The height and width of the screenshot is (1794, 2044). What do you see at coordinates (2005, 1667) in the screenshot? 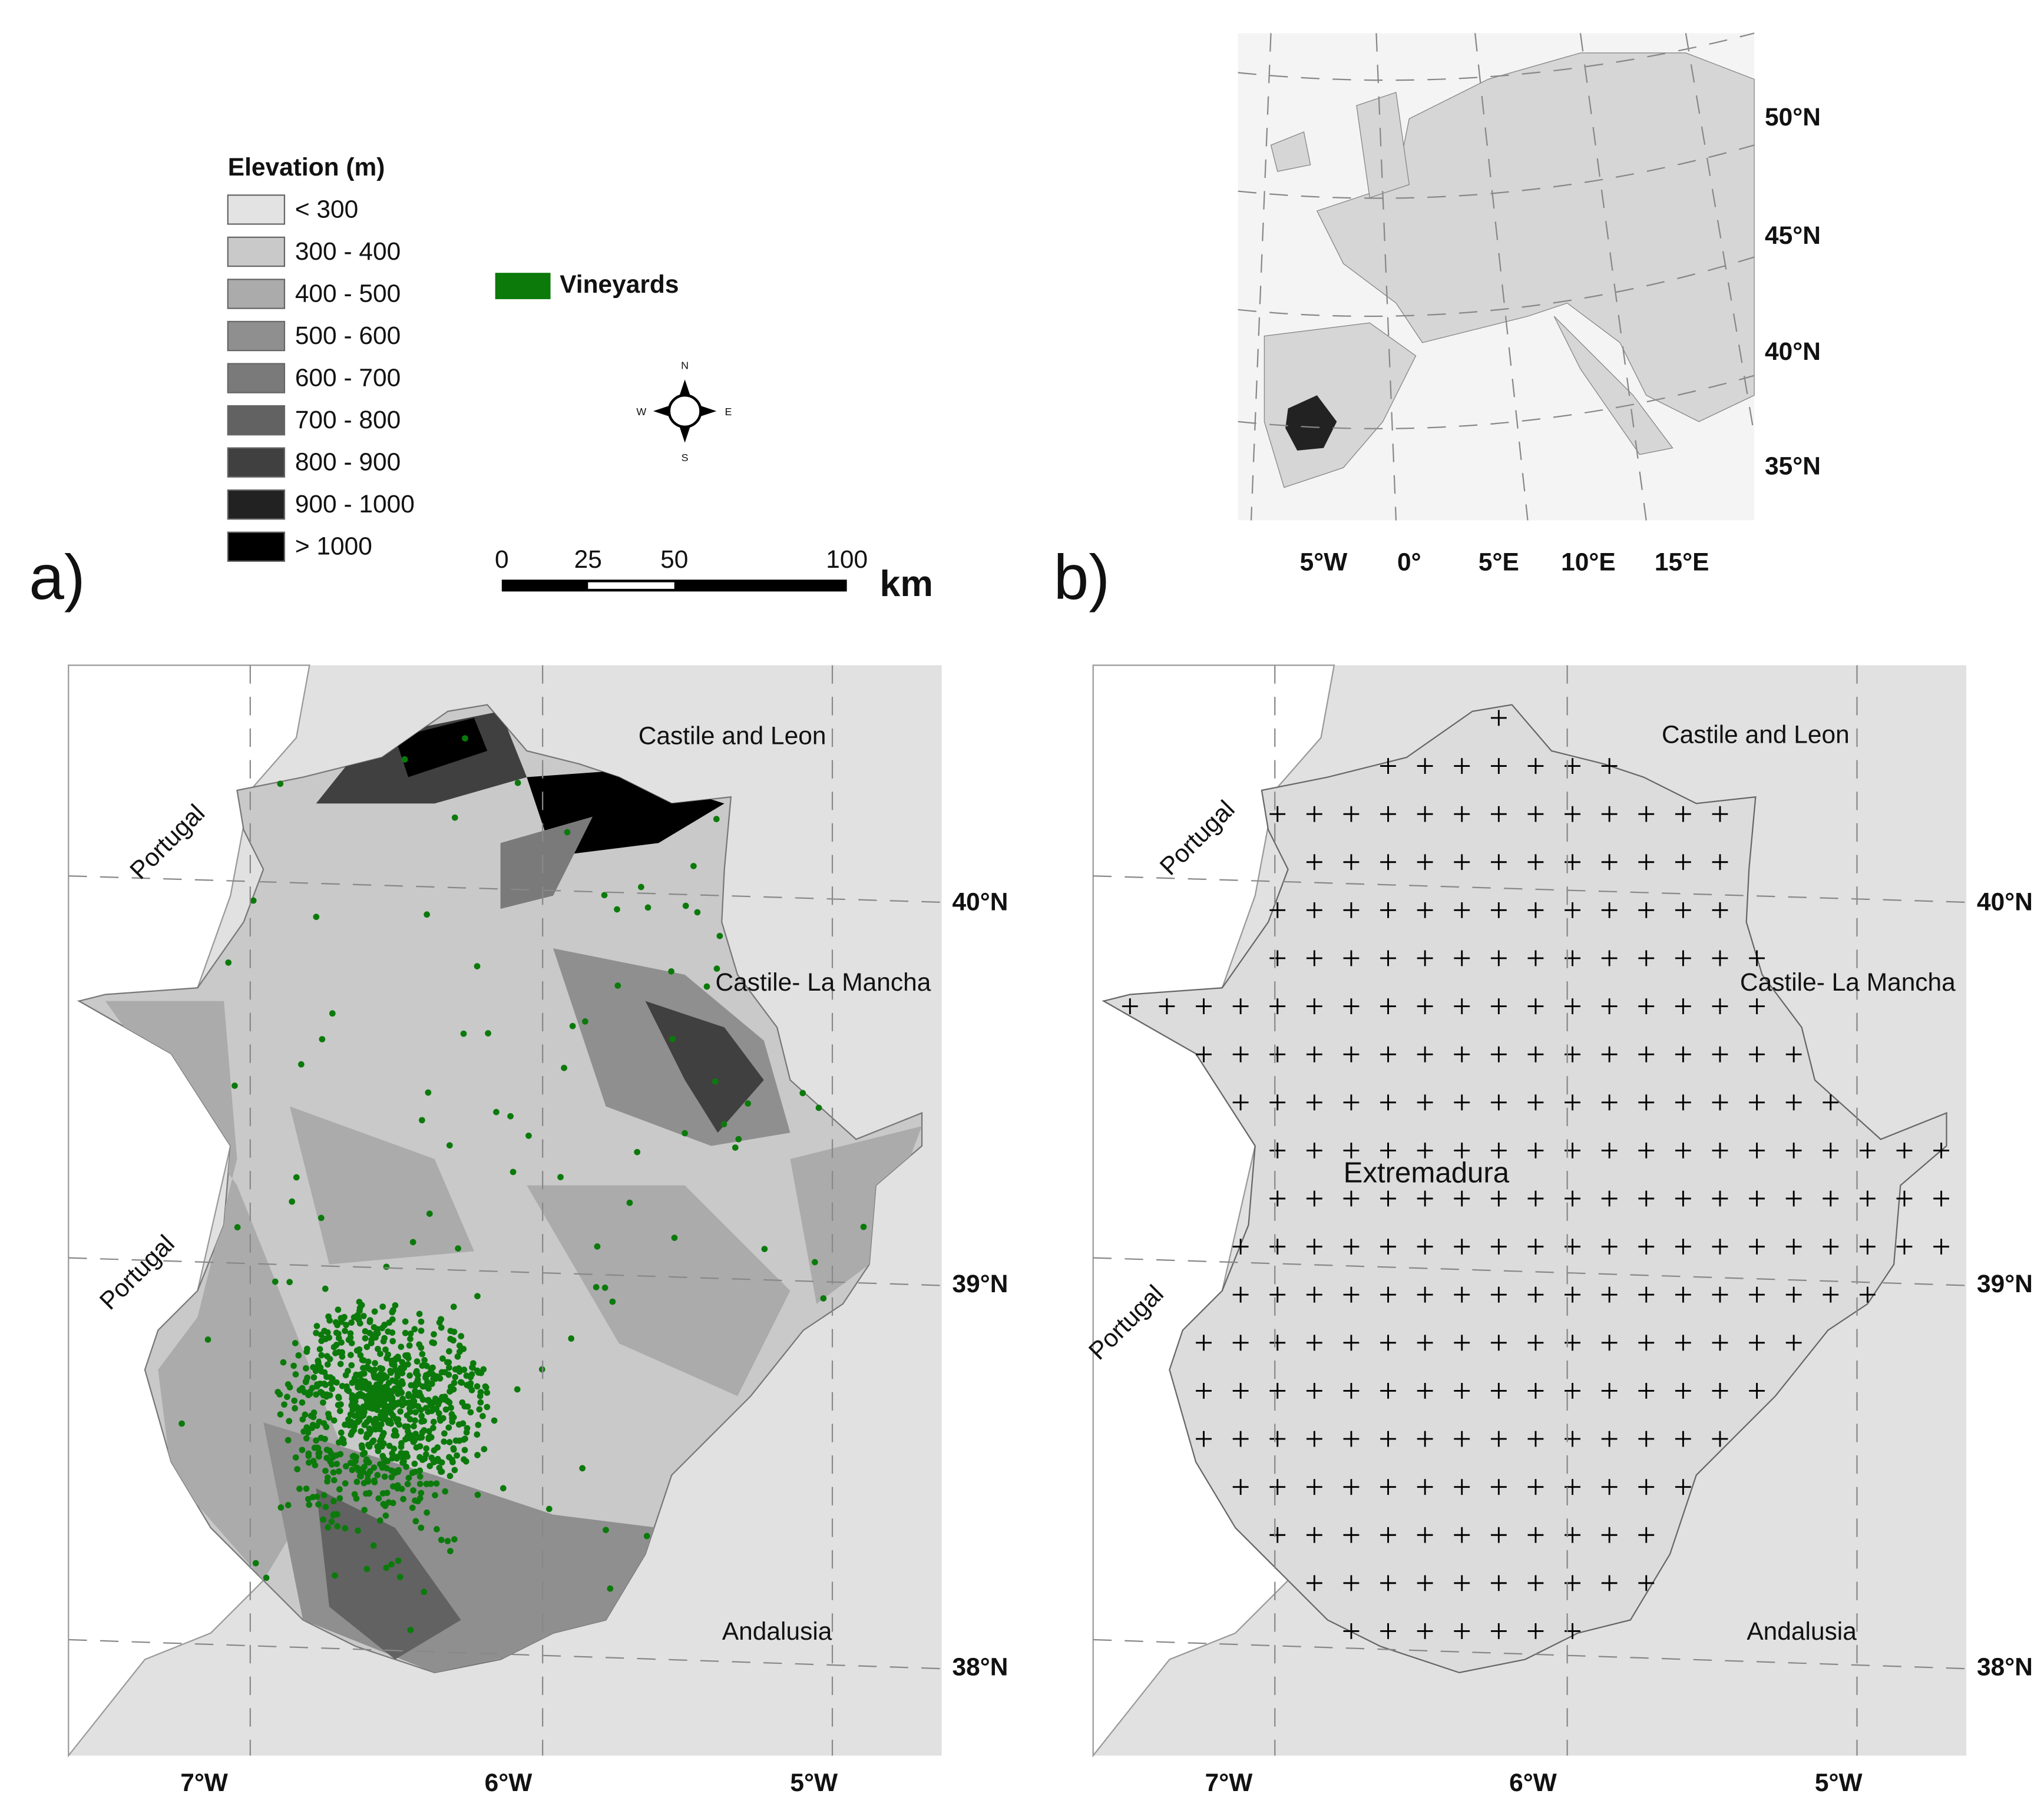
I see `lat-label: 38°N` at bounding box center [2005, 1667].